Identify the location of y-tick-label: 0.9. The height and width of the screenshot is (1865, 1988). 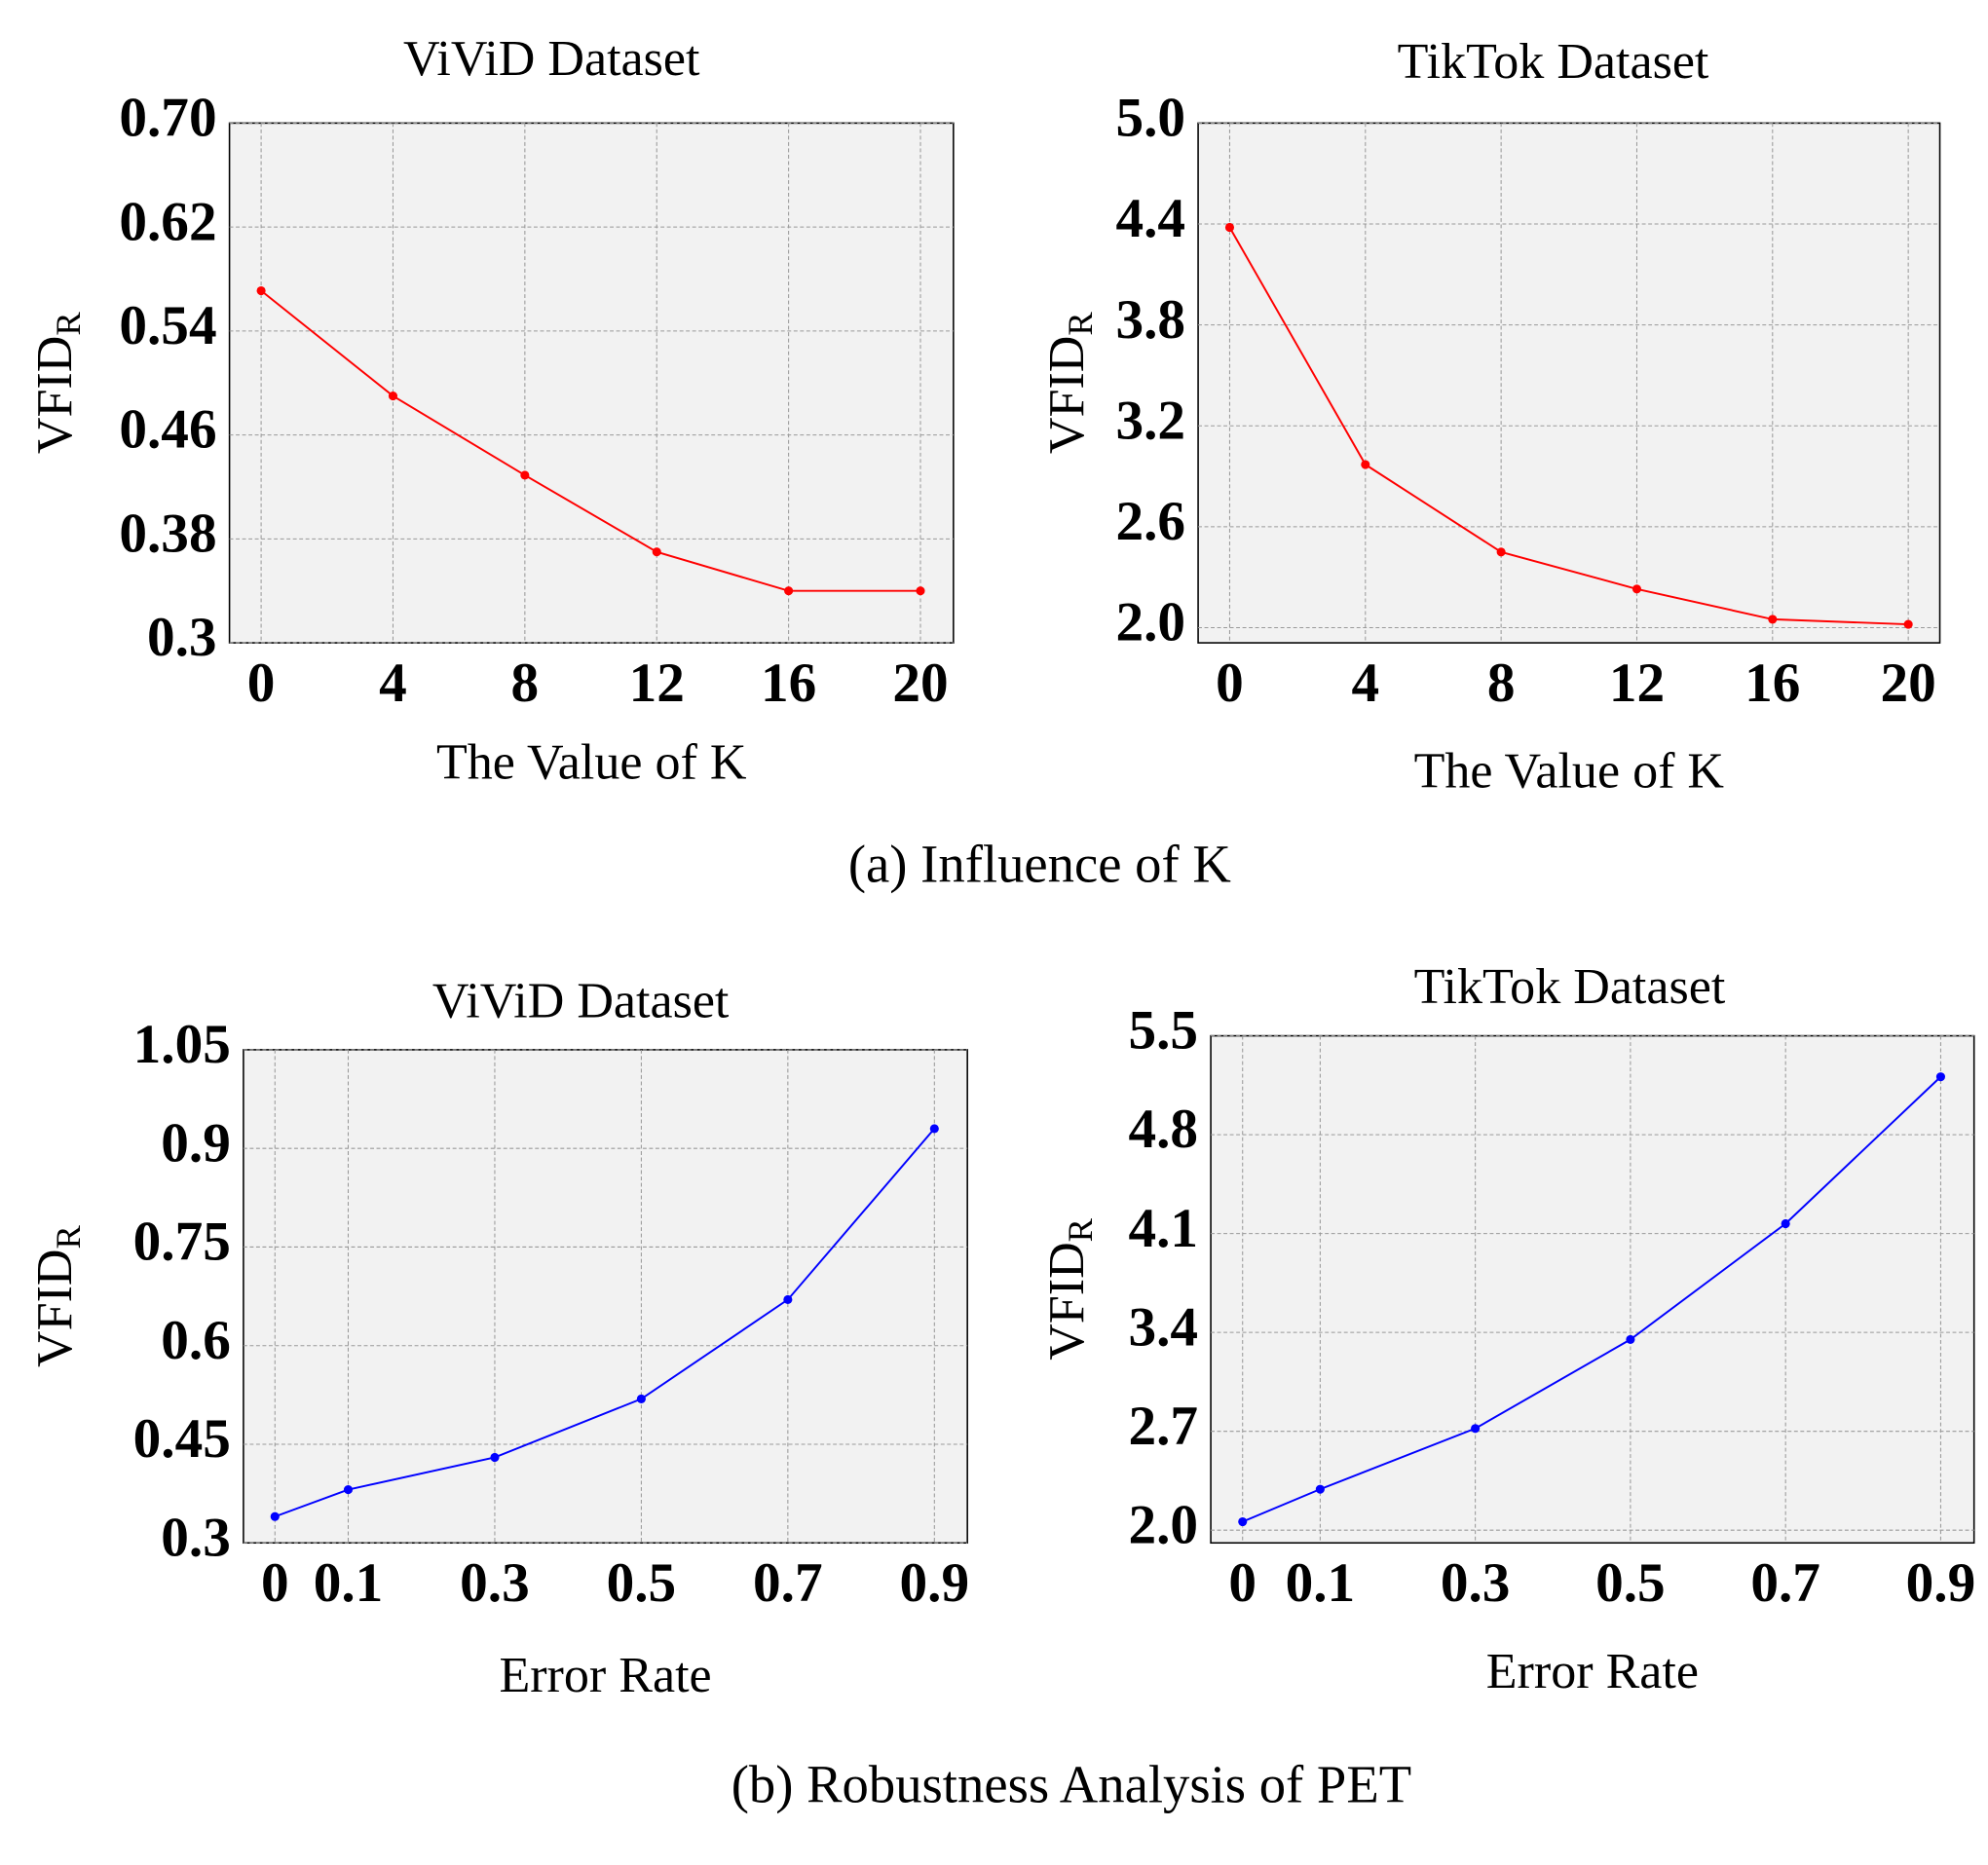
(196, 1143).